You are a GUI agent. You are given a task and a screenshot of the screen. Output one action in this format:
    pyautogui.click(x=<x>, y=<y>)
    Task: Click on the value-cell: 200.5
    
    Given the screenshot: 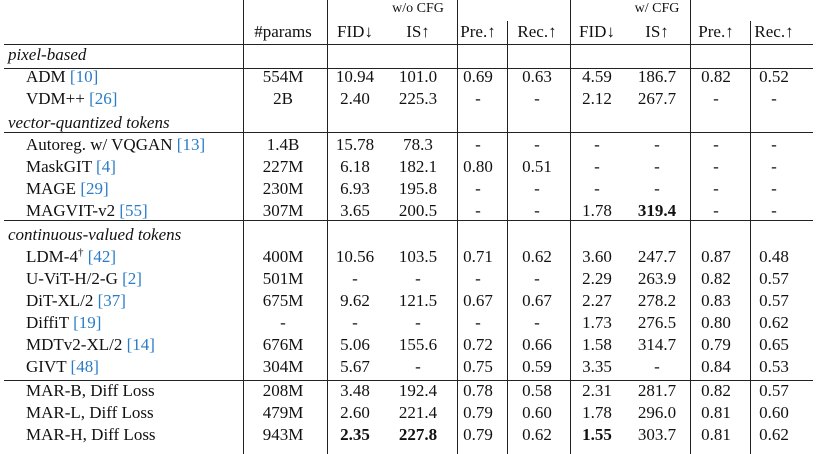 What is the action you would take?
    pyautogui.click(x=418, y=210)
    